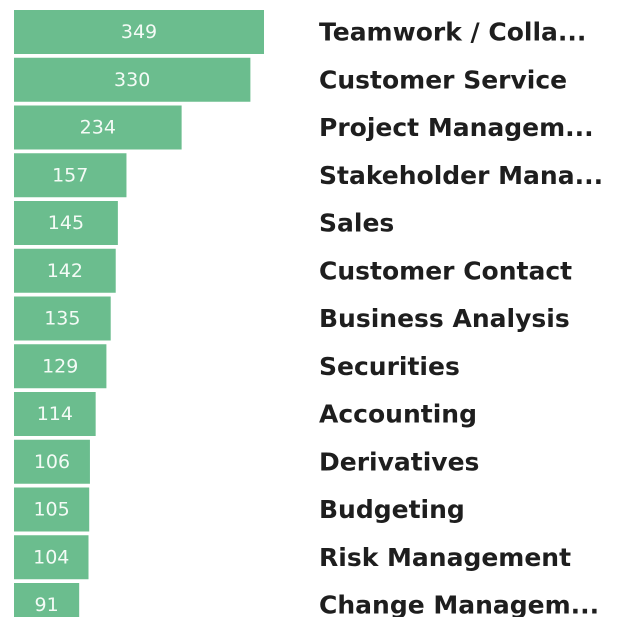 Image resolution: width=620 pixels, height=617 pixels. I want to click on category-label: Accounting, so click(398, 414).